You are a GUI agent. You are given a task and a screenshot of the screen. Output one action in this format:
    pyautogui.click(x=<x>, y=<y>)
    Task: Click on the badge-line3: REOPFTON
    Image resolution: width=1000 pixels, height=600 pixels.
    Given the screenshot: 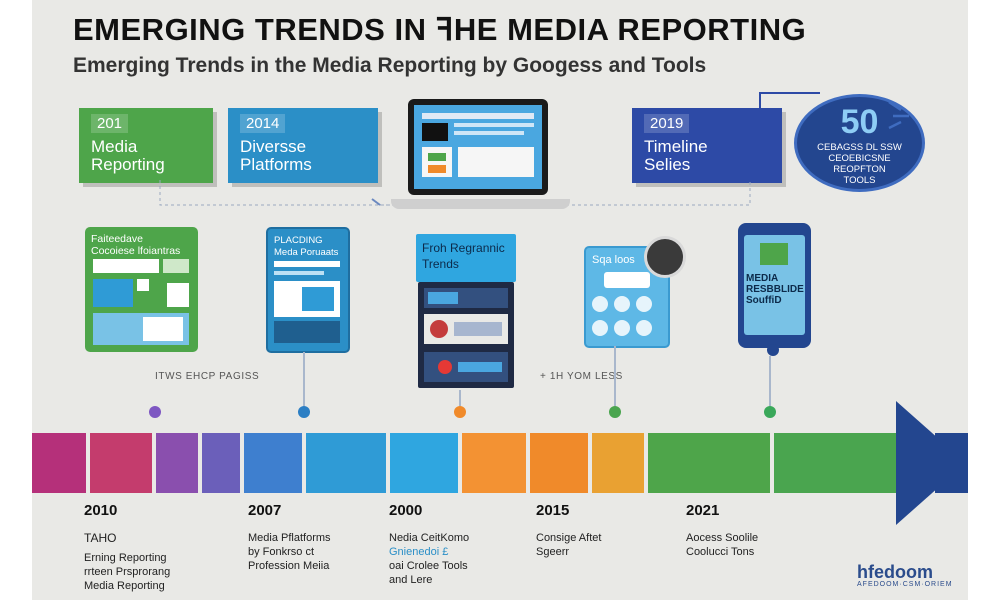 What is the action you would take?
    pyautogui.click(x=859, y=169)
    